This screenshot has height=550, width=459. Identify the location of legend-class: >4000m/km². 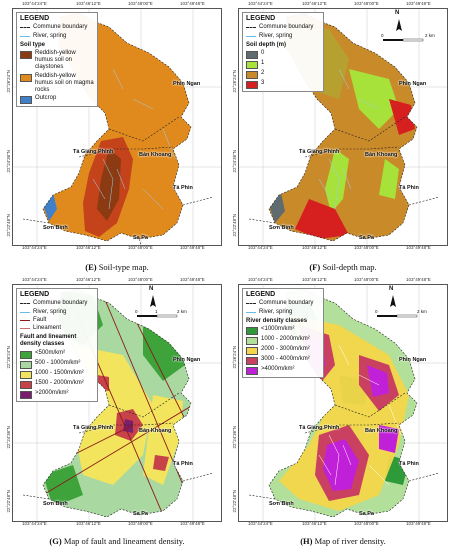
(278, 368).